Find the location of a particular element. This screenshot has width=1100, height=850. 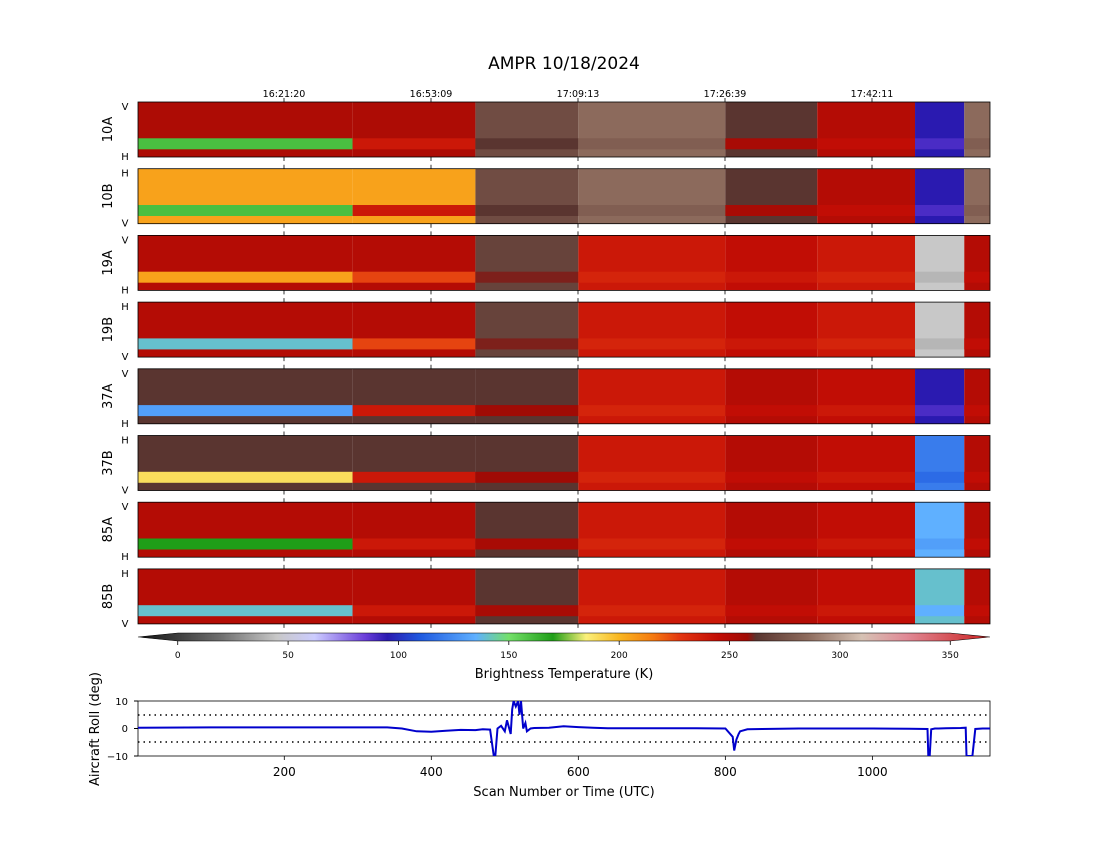

colorbar-tick-label: 150 is located at coordinates (508, 656).